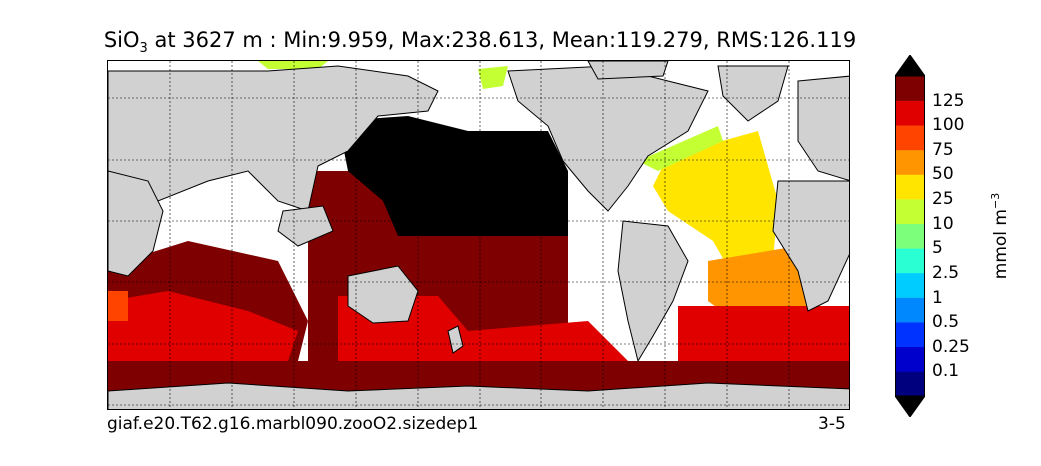 The height and width of the screenshot is (466, 1041). Describe the element at coordinates (478, 376) in the screenshot. I see `region-southern-ocean` at that location.